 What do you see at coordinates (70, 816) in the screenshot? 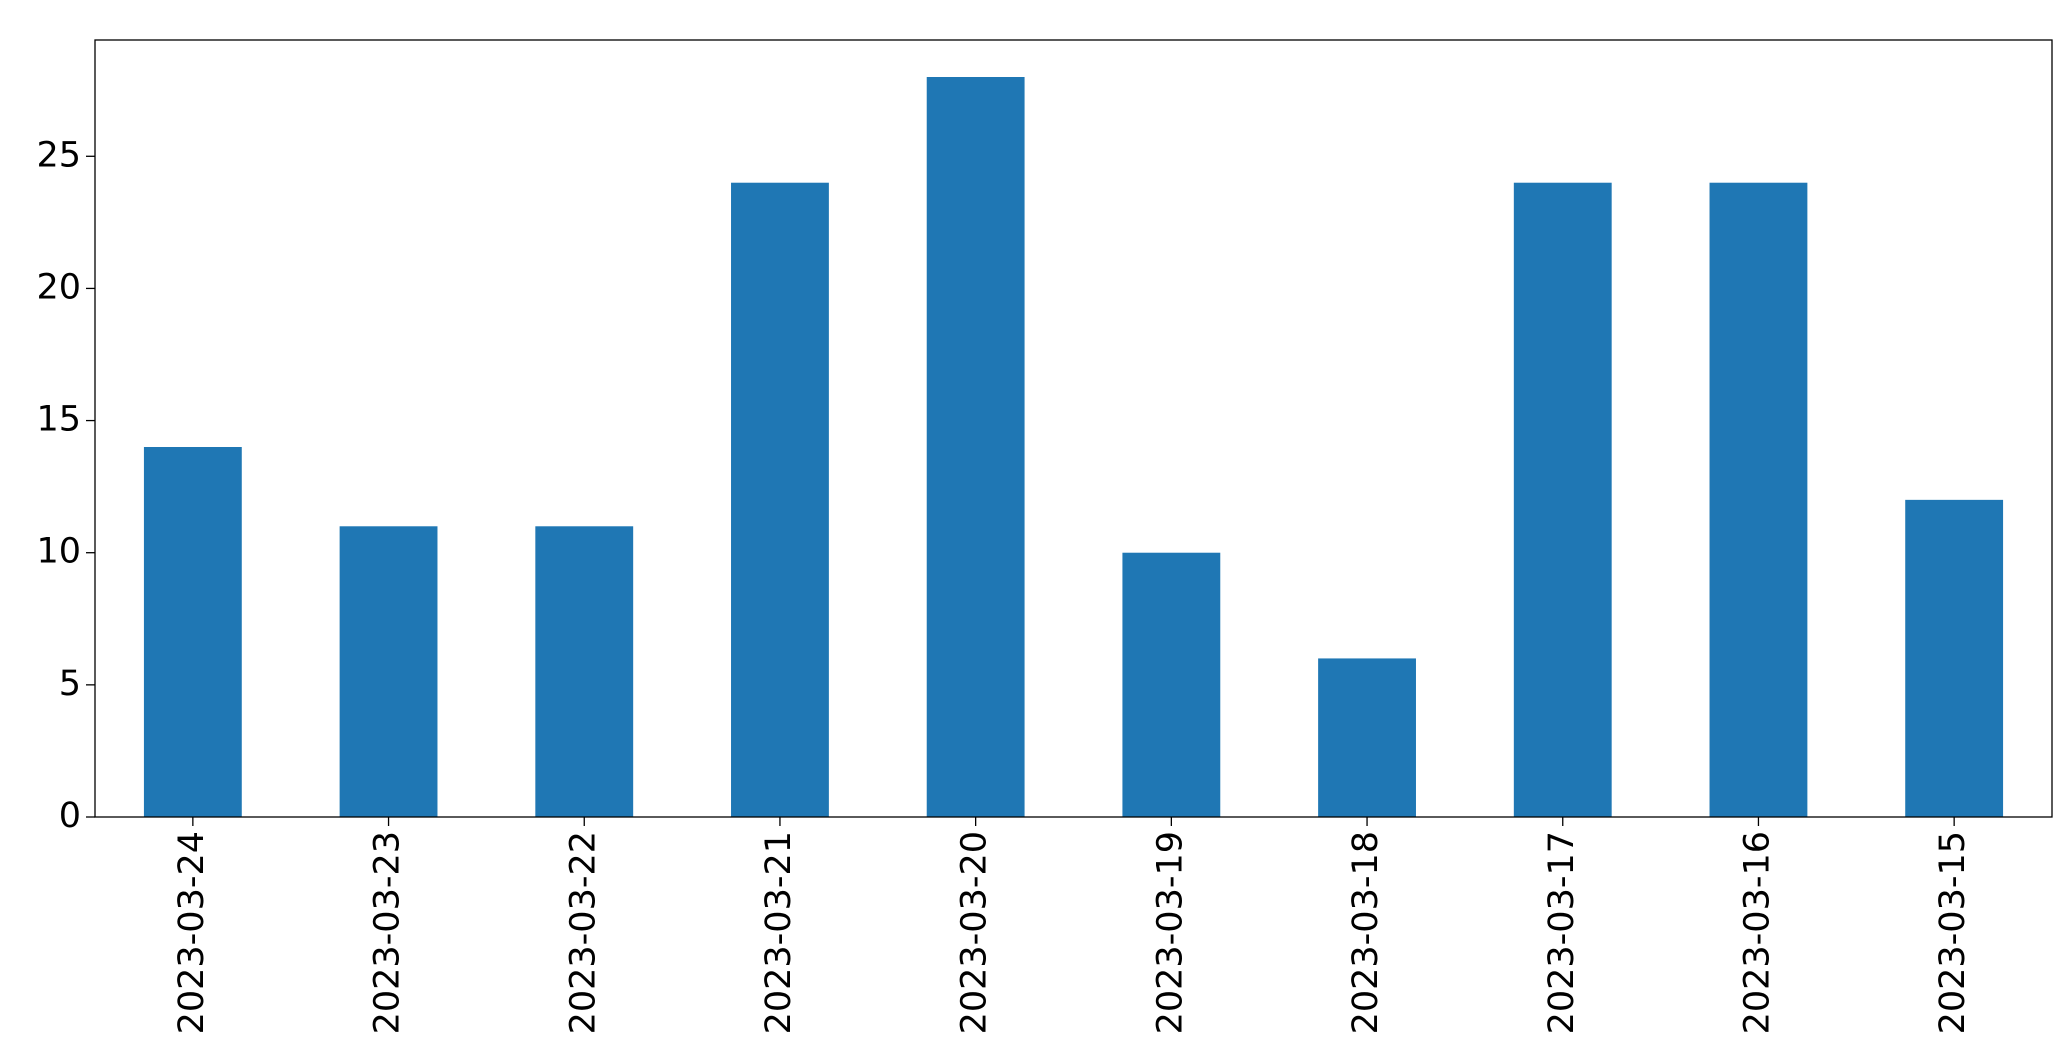
I see `y-tick-label: 0` at bounding box center [70, 816].